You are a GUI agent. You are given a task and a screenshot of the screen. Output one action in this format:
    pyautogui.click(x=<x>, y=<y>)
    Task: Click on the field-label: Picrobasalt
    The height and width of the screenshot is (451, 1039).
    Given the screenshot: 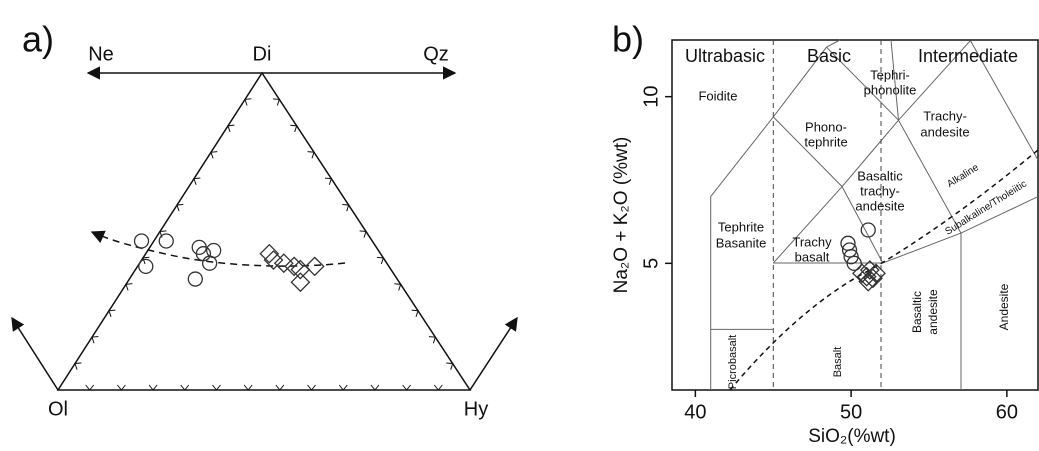 What is the action you would take?
    pyautogui.click(x=733, y=362)
    